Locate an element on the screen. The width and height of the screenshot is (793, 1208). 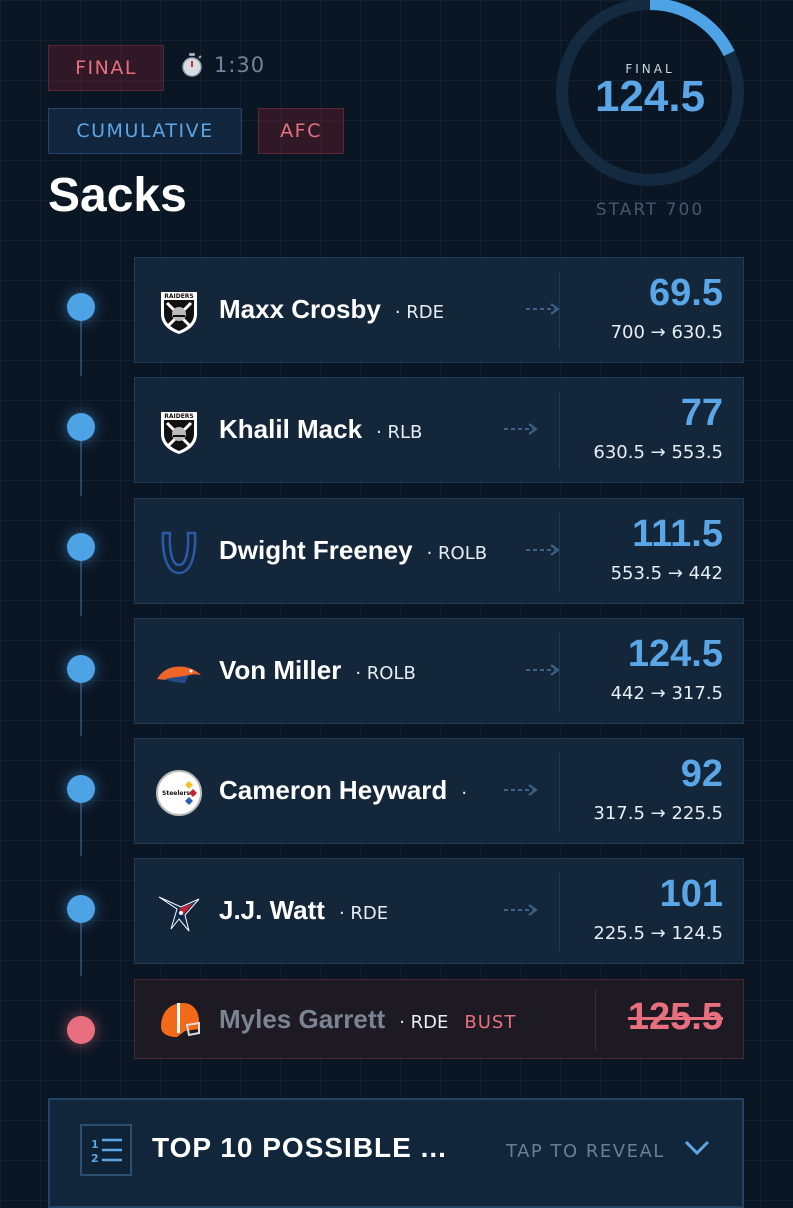
score-ring: FINAL 124.5 is located at coordinates (650, 96).